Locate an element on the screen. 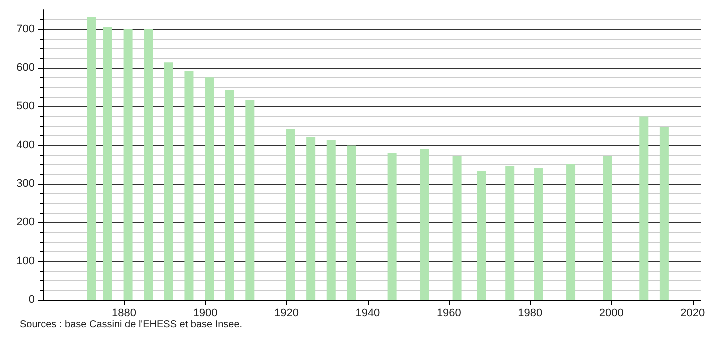  y-tick-label: 200 is located at coordinates (25, 222).